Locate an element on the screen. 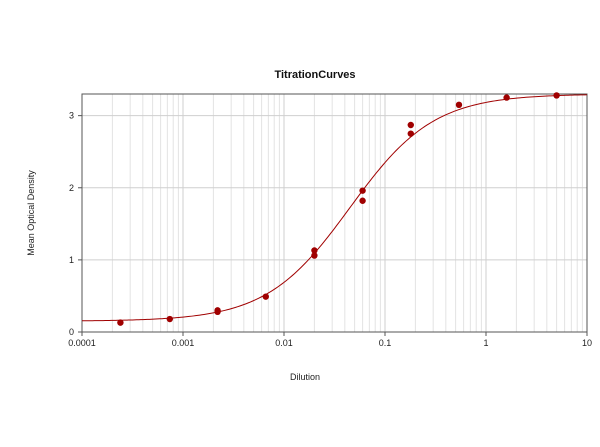 This screenshot has width=600, height=447. x-tick-label: 0.001 is located at coordinates (183, 343).